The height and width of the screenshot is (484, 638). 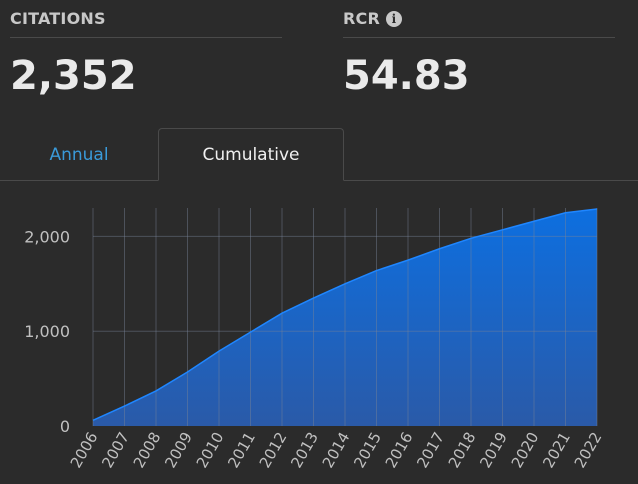 What do you see at coordinates (115, 450) in the screenshot?
I see `x-tick-label: 2007` at bounding box center [115, 450].